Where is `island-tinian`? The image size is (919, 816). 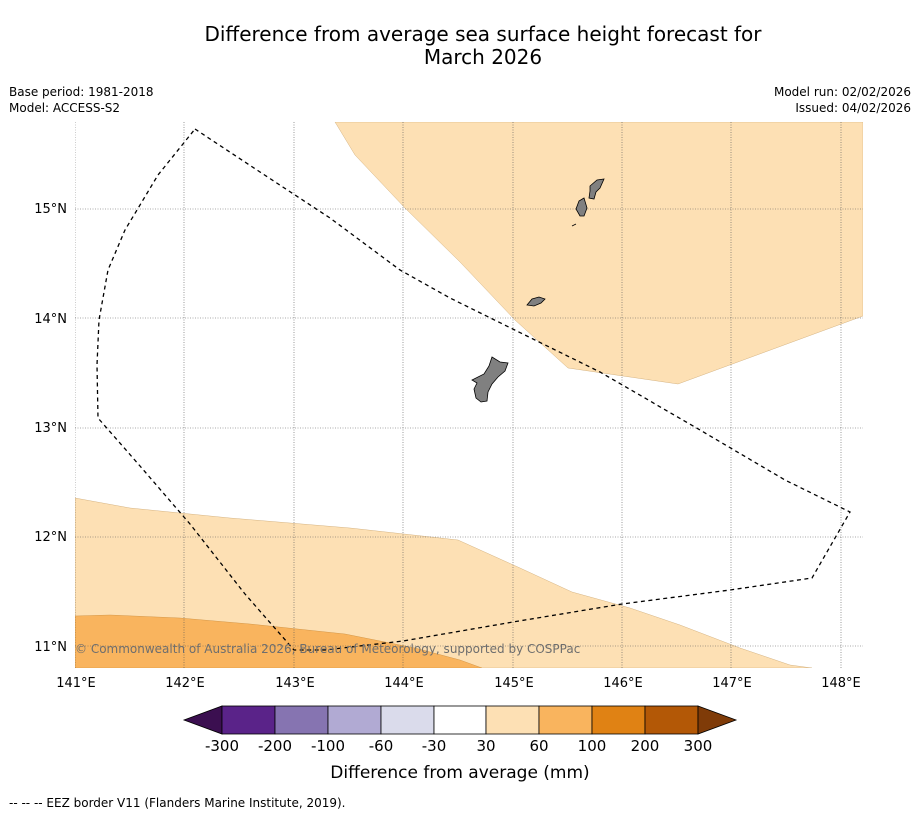 island-tinian is located at coordinates (581, 207).